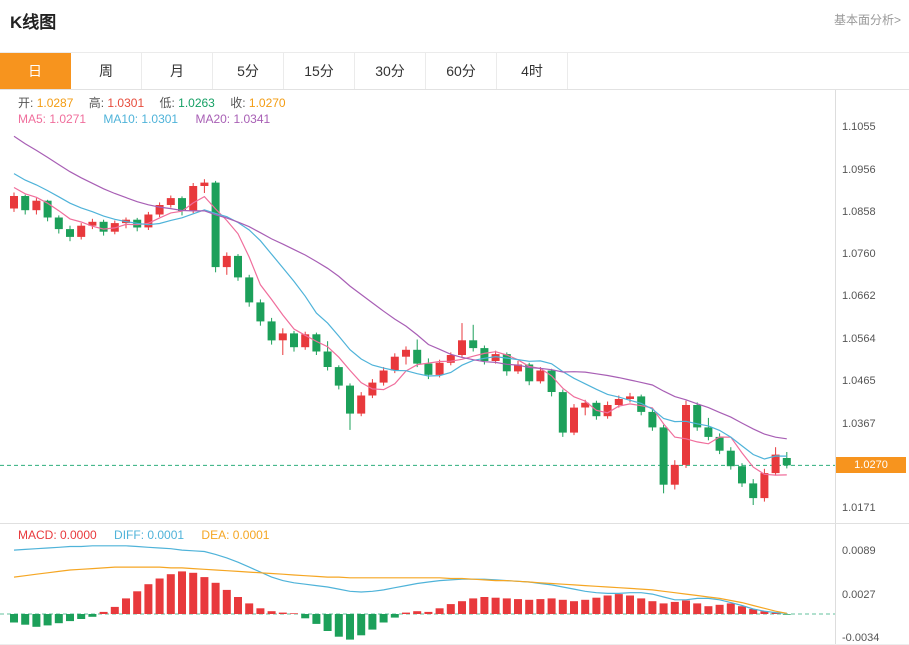  I want to click on macd-value: MACD: 0.0000, so click(57, 535).